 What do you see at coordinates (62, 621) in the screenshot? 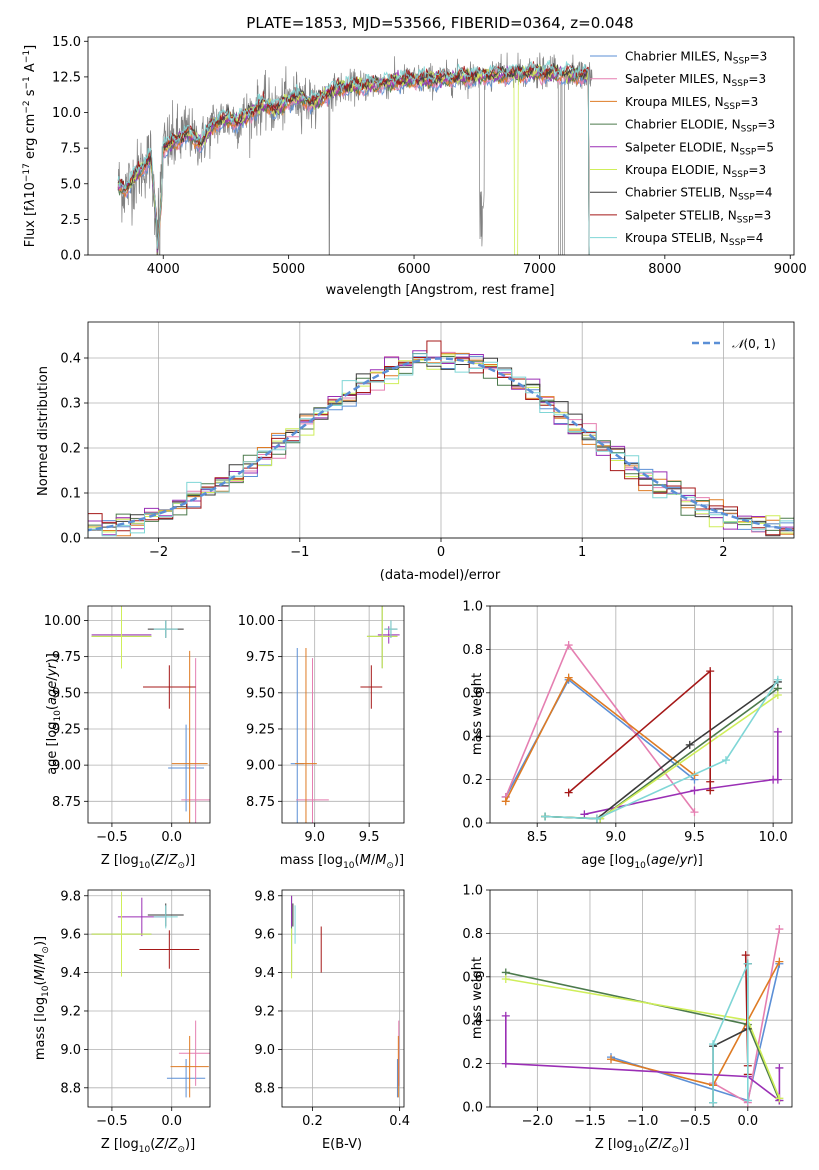
I see `age-z-ytick-label: 10.00` at bounding box center [62, 621].